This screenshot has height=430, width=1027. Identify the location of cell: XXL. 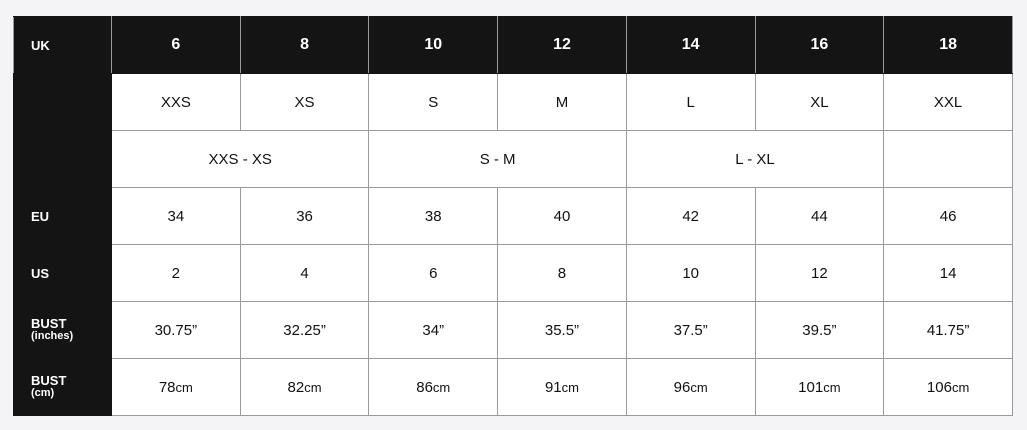
(948, 102).